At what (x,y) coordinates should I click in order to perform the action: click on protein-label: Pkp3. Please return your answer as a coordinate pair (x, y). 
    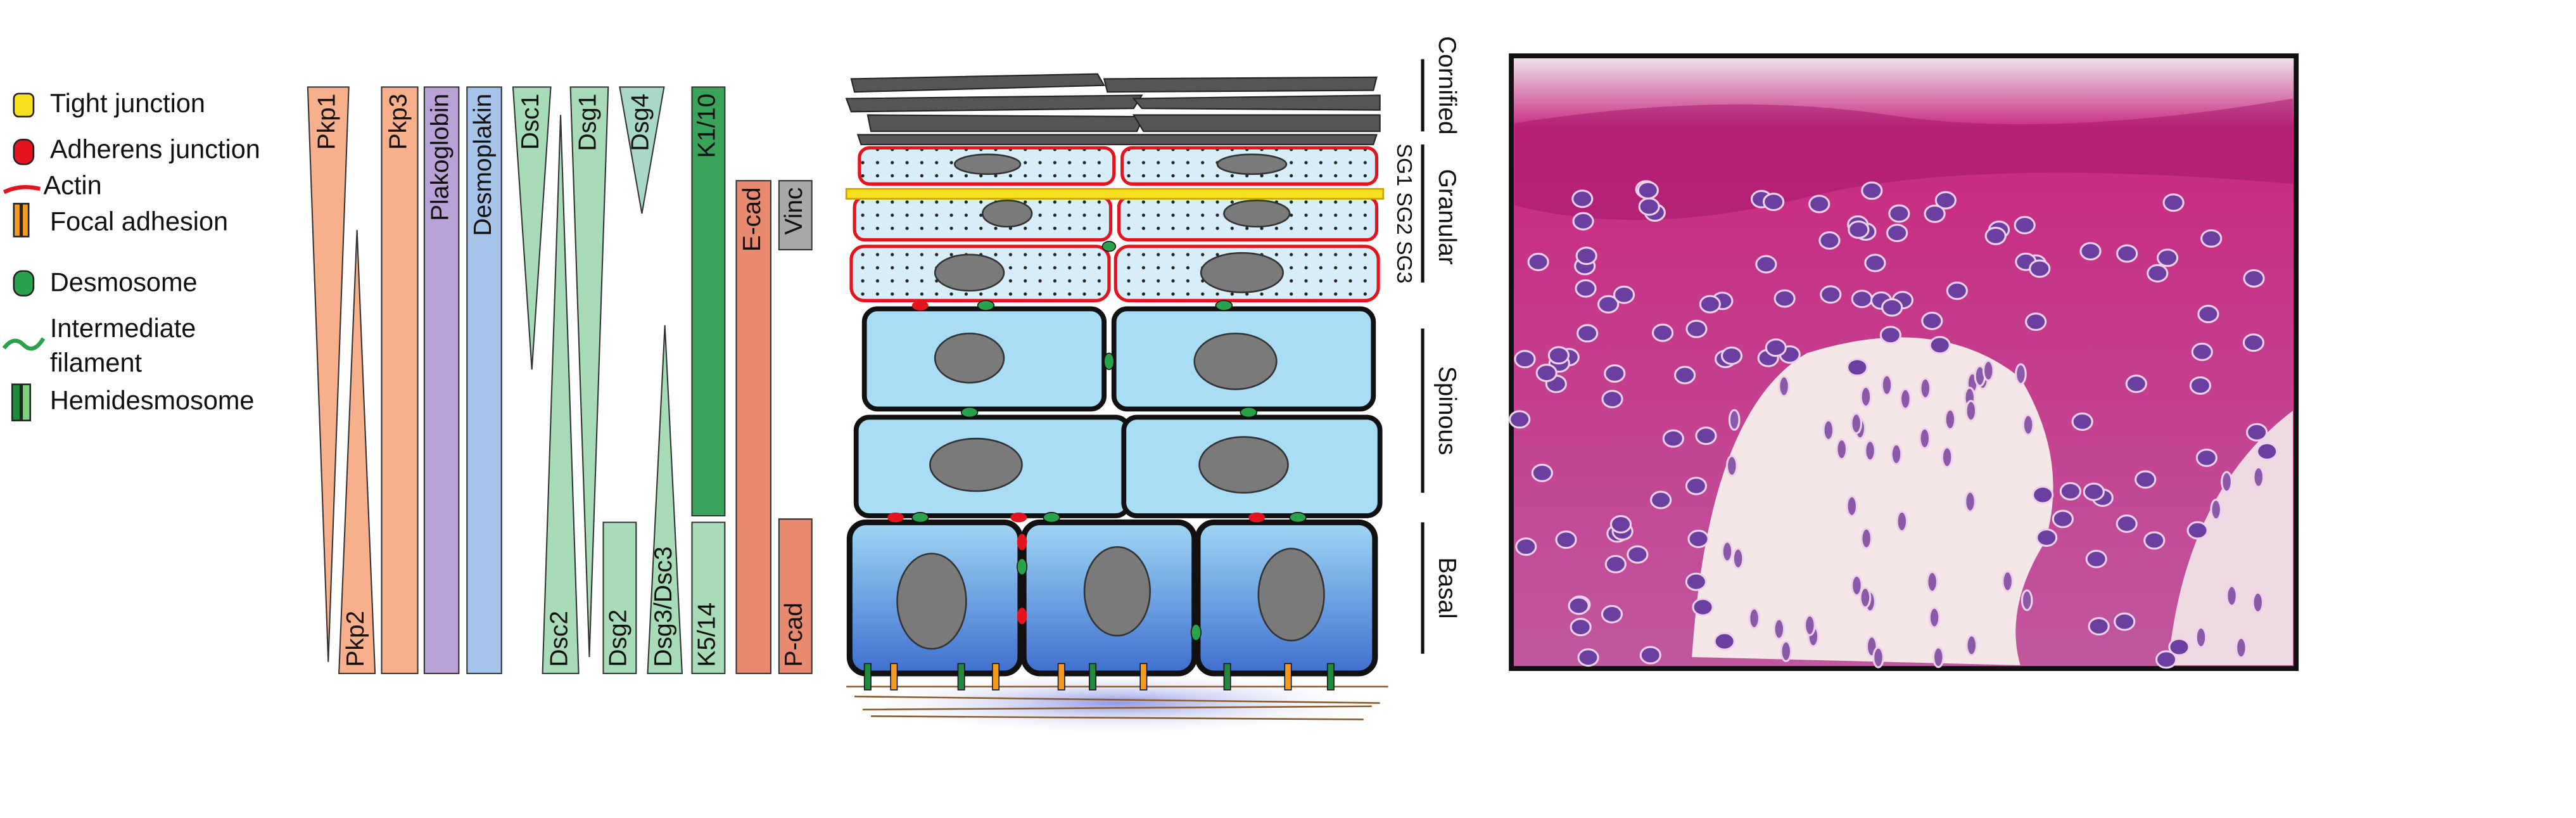
    Looking at the image, I should click on (398, 122).